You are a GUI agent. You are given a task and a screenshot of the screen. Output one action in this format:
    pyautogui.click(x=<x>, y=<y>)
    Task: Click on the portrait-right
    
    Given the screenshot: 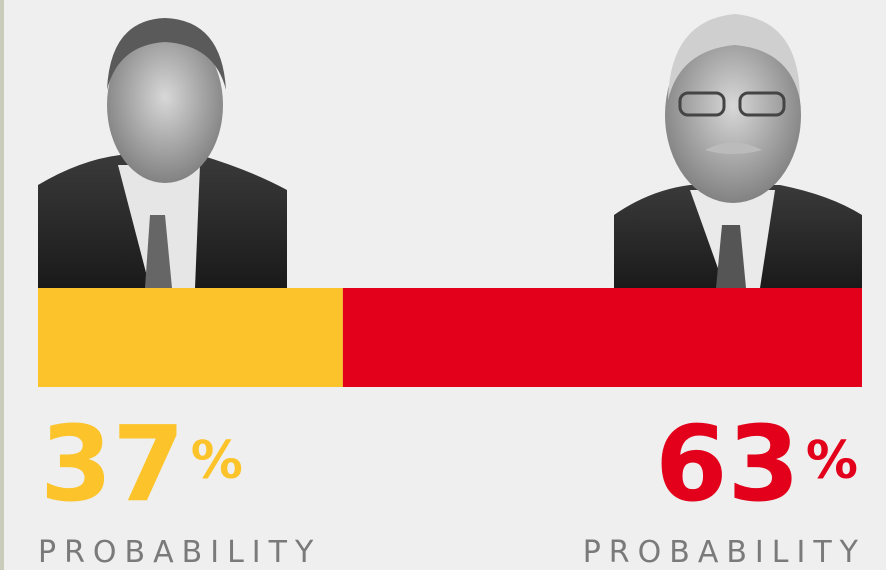 What is the action you would take?
    pyautogui.click(x=738, y=151)
    